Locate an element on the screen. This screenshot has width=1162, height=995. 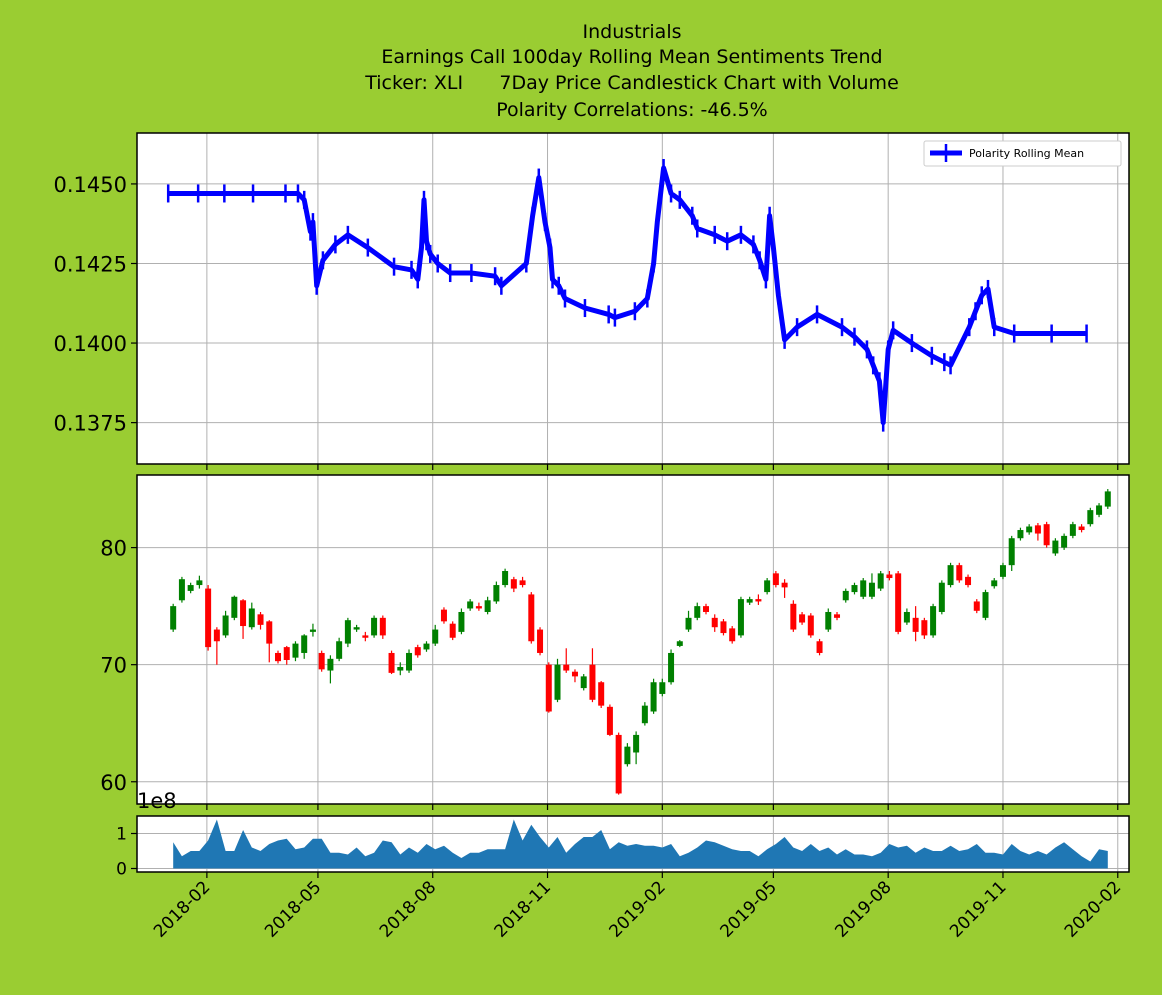
volume-ytick-label-1: 1 is located at coordinates (121, 835).